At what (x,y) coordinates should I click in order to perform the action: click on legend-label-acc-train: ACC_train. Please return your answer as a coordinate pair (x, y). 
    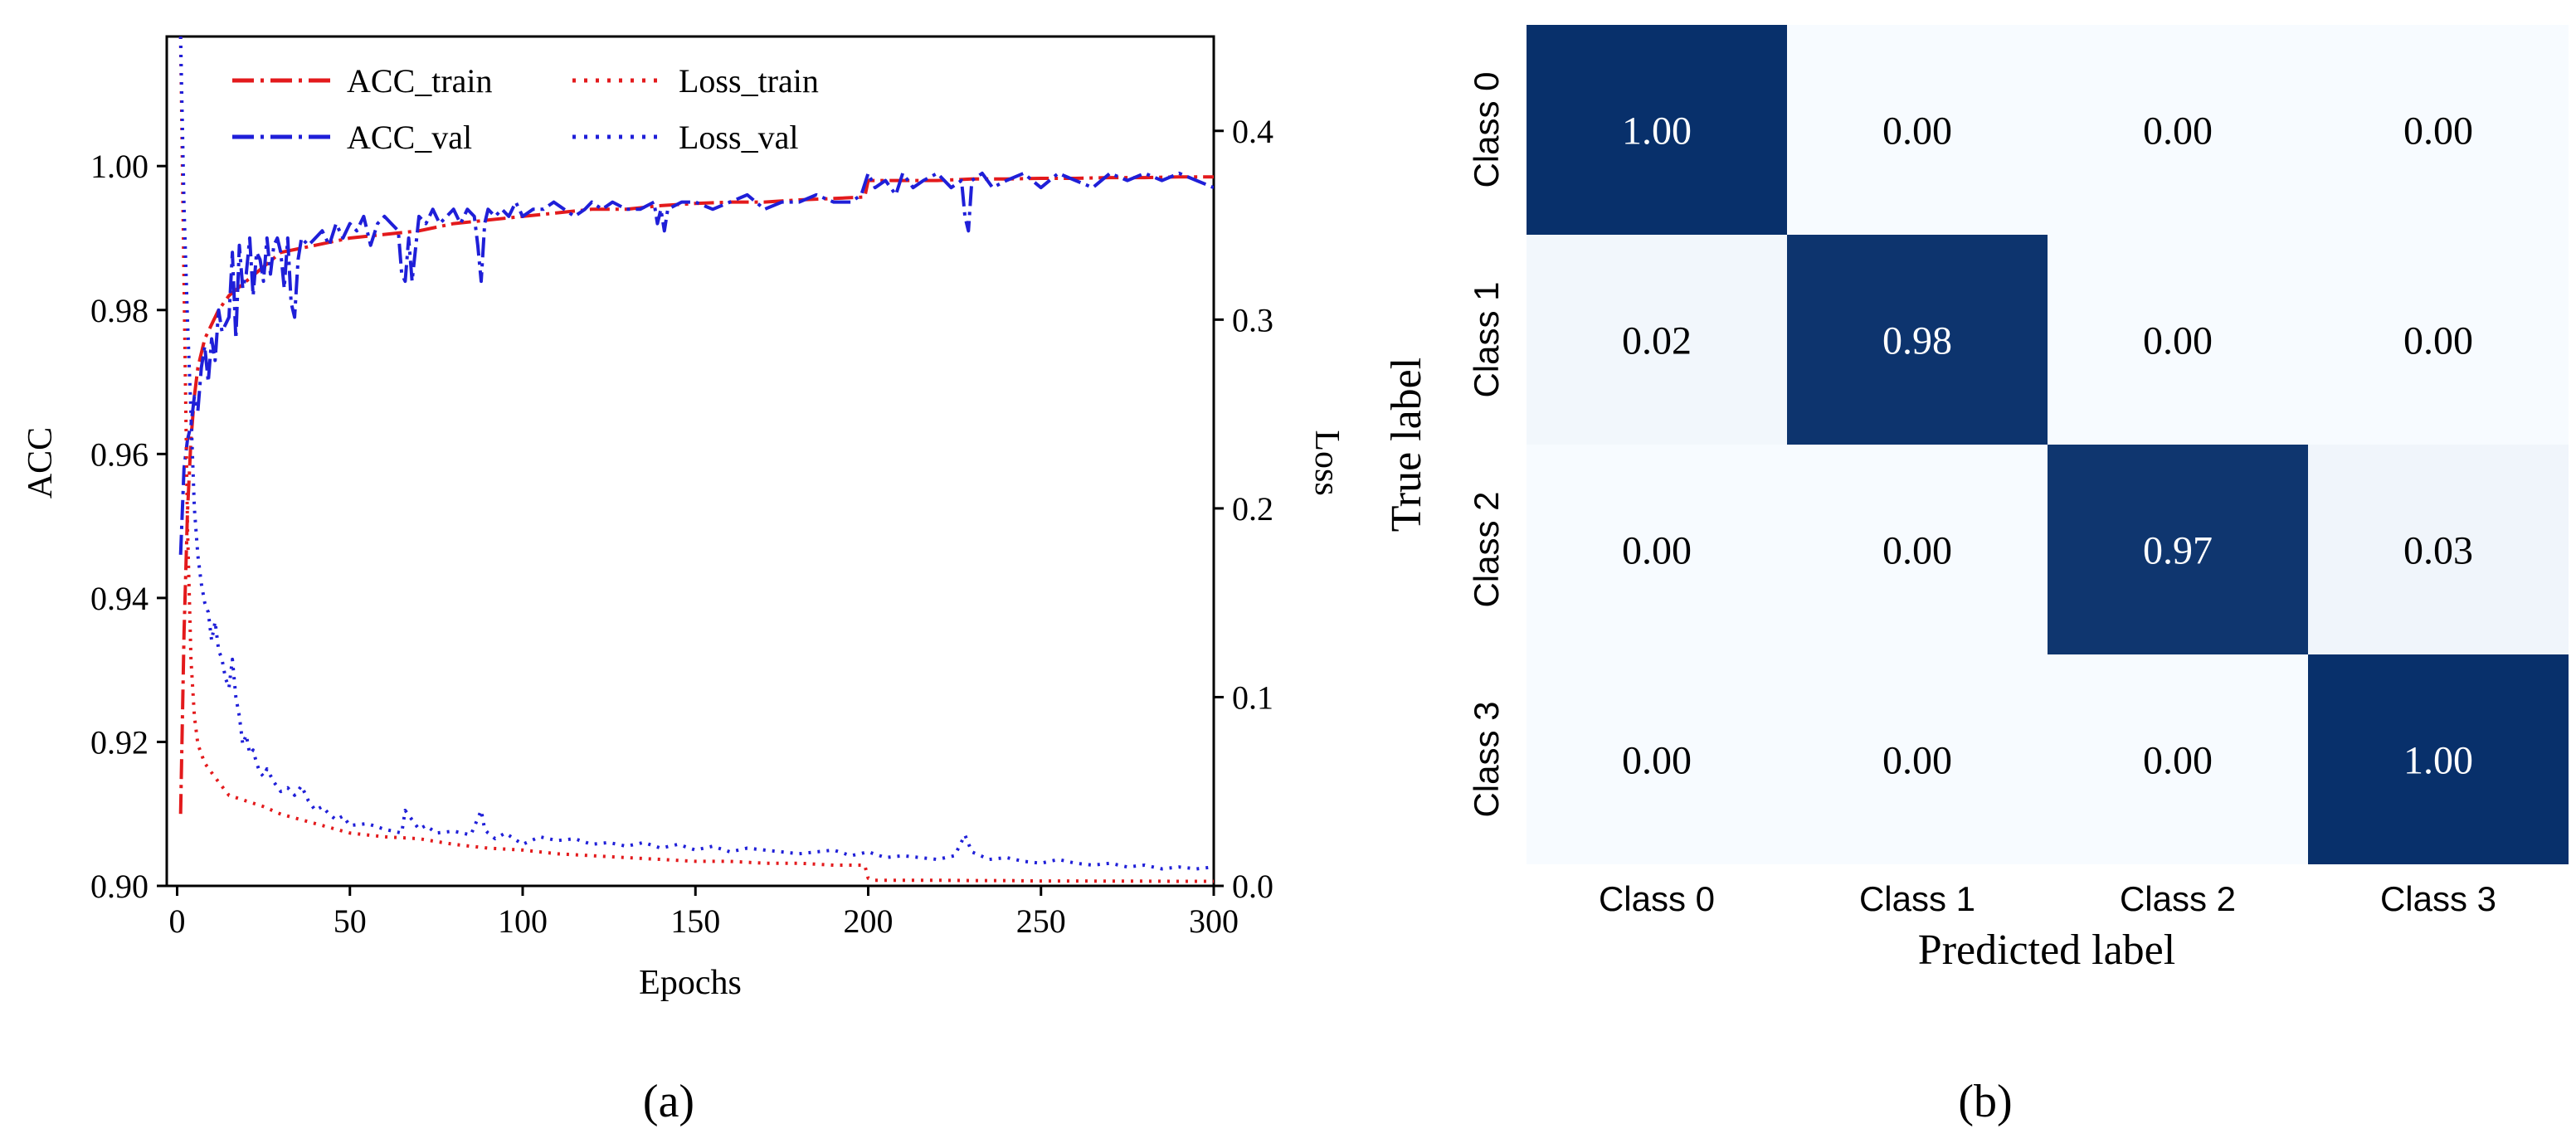
    Looking at the image, I should click on (420, 81).